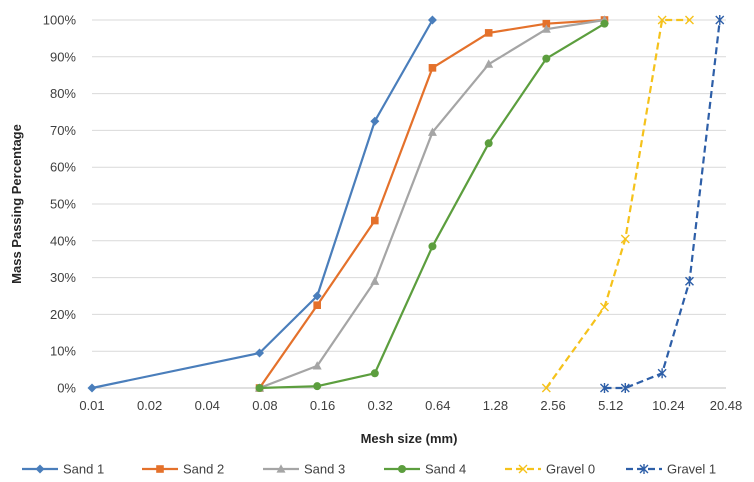 The image size is (754, 482). I want to click on legend-item-sand-3: Sand 3, so click(304, 469).